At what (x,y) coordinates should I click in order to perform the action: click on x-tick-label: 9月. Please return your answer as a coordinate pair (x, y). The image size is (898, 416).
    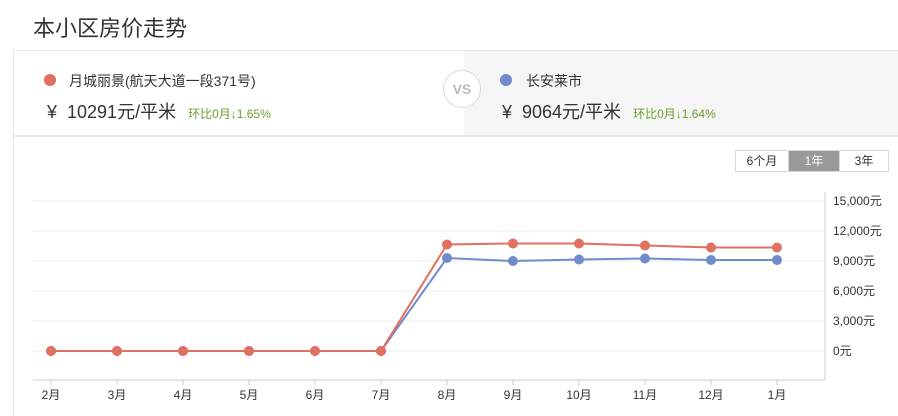
    Looking at the image, I should click on (513, 395).